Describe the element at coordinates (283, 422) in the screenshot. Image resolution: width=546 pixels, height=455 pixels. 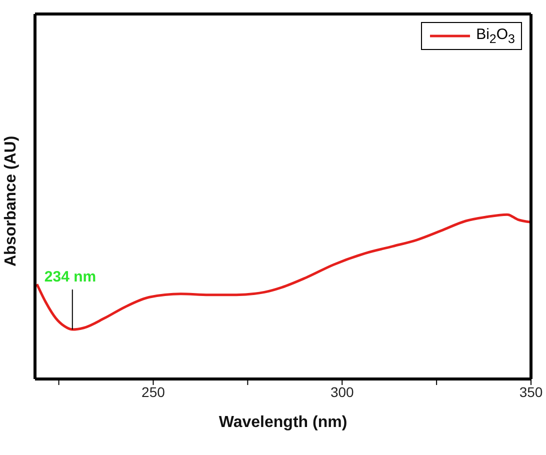
I see `x-axis-title: Wavelength (nm)` at that location.